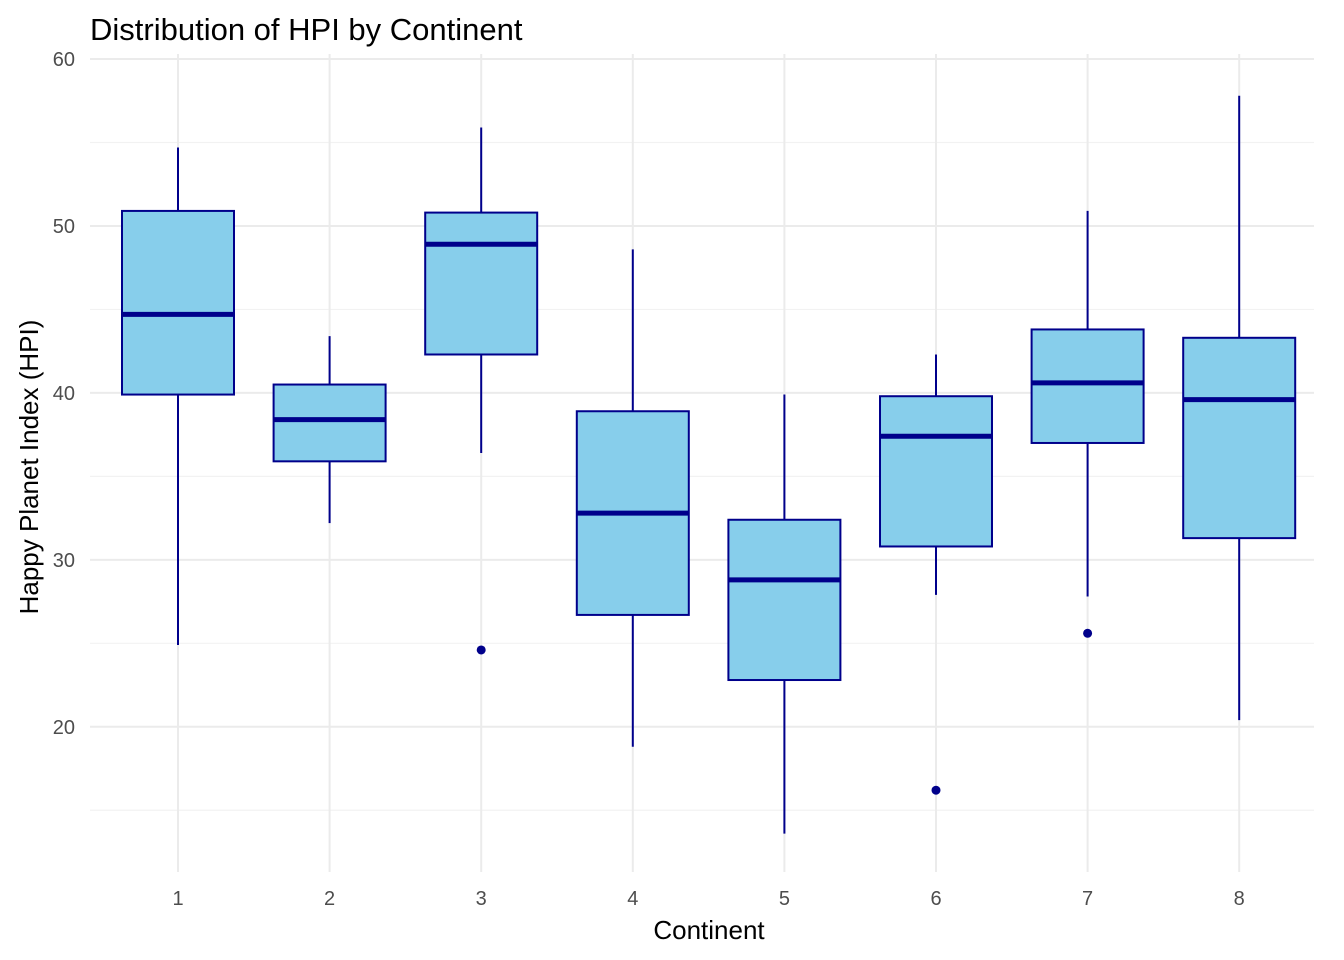  What do you see at coordinates (708, 899) in the screenshot?
I see `x-axis-ticks: 1 2 3 4 5 6 7 8` at bounding box center [708, 899].